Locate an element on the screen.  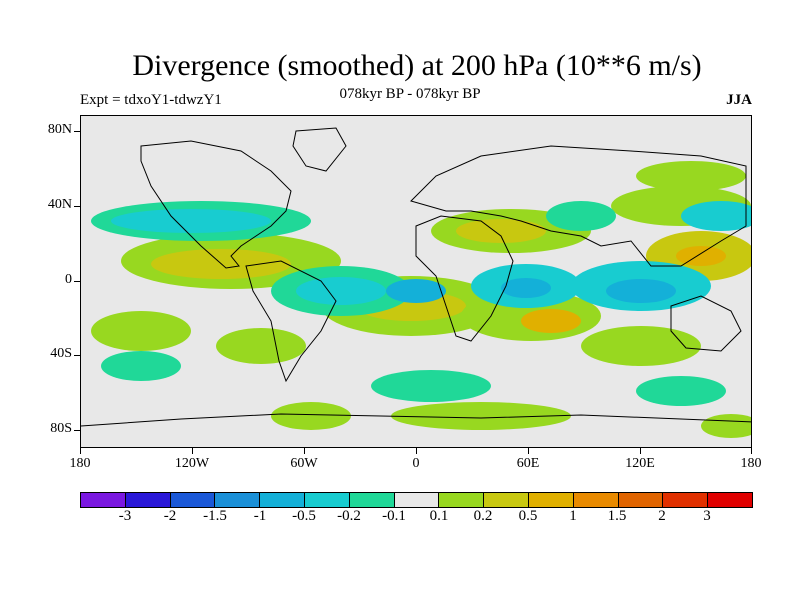
colorbar-label: -3 is located at coordinates (125, 516).